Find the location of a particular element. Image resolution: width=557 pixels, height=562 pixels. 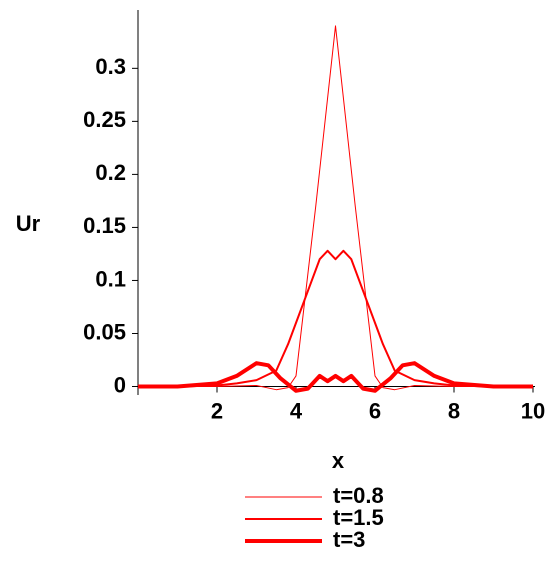

y-axis-label: Ur is located at coordinates (28, 223).